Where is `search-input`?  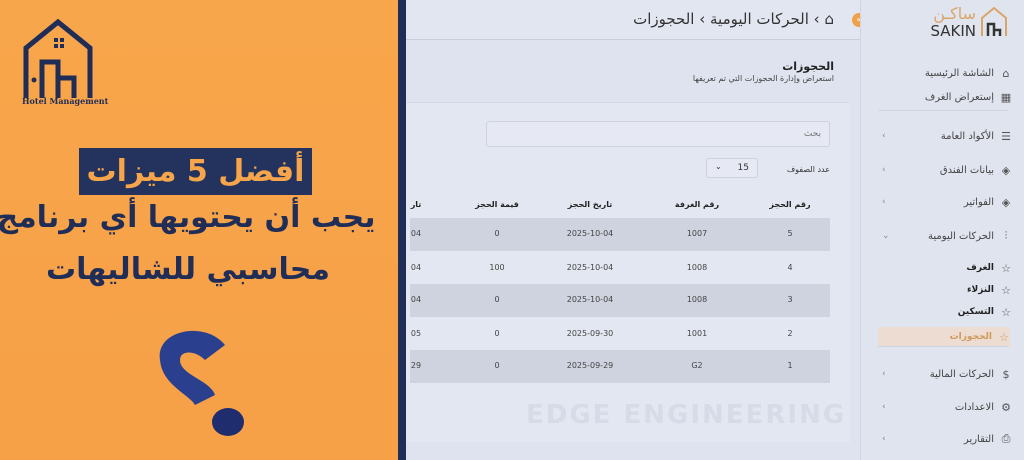
search-input is located at coordinates (658, 134).